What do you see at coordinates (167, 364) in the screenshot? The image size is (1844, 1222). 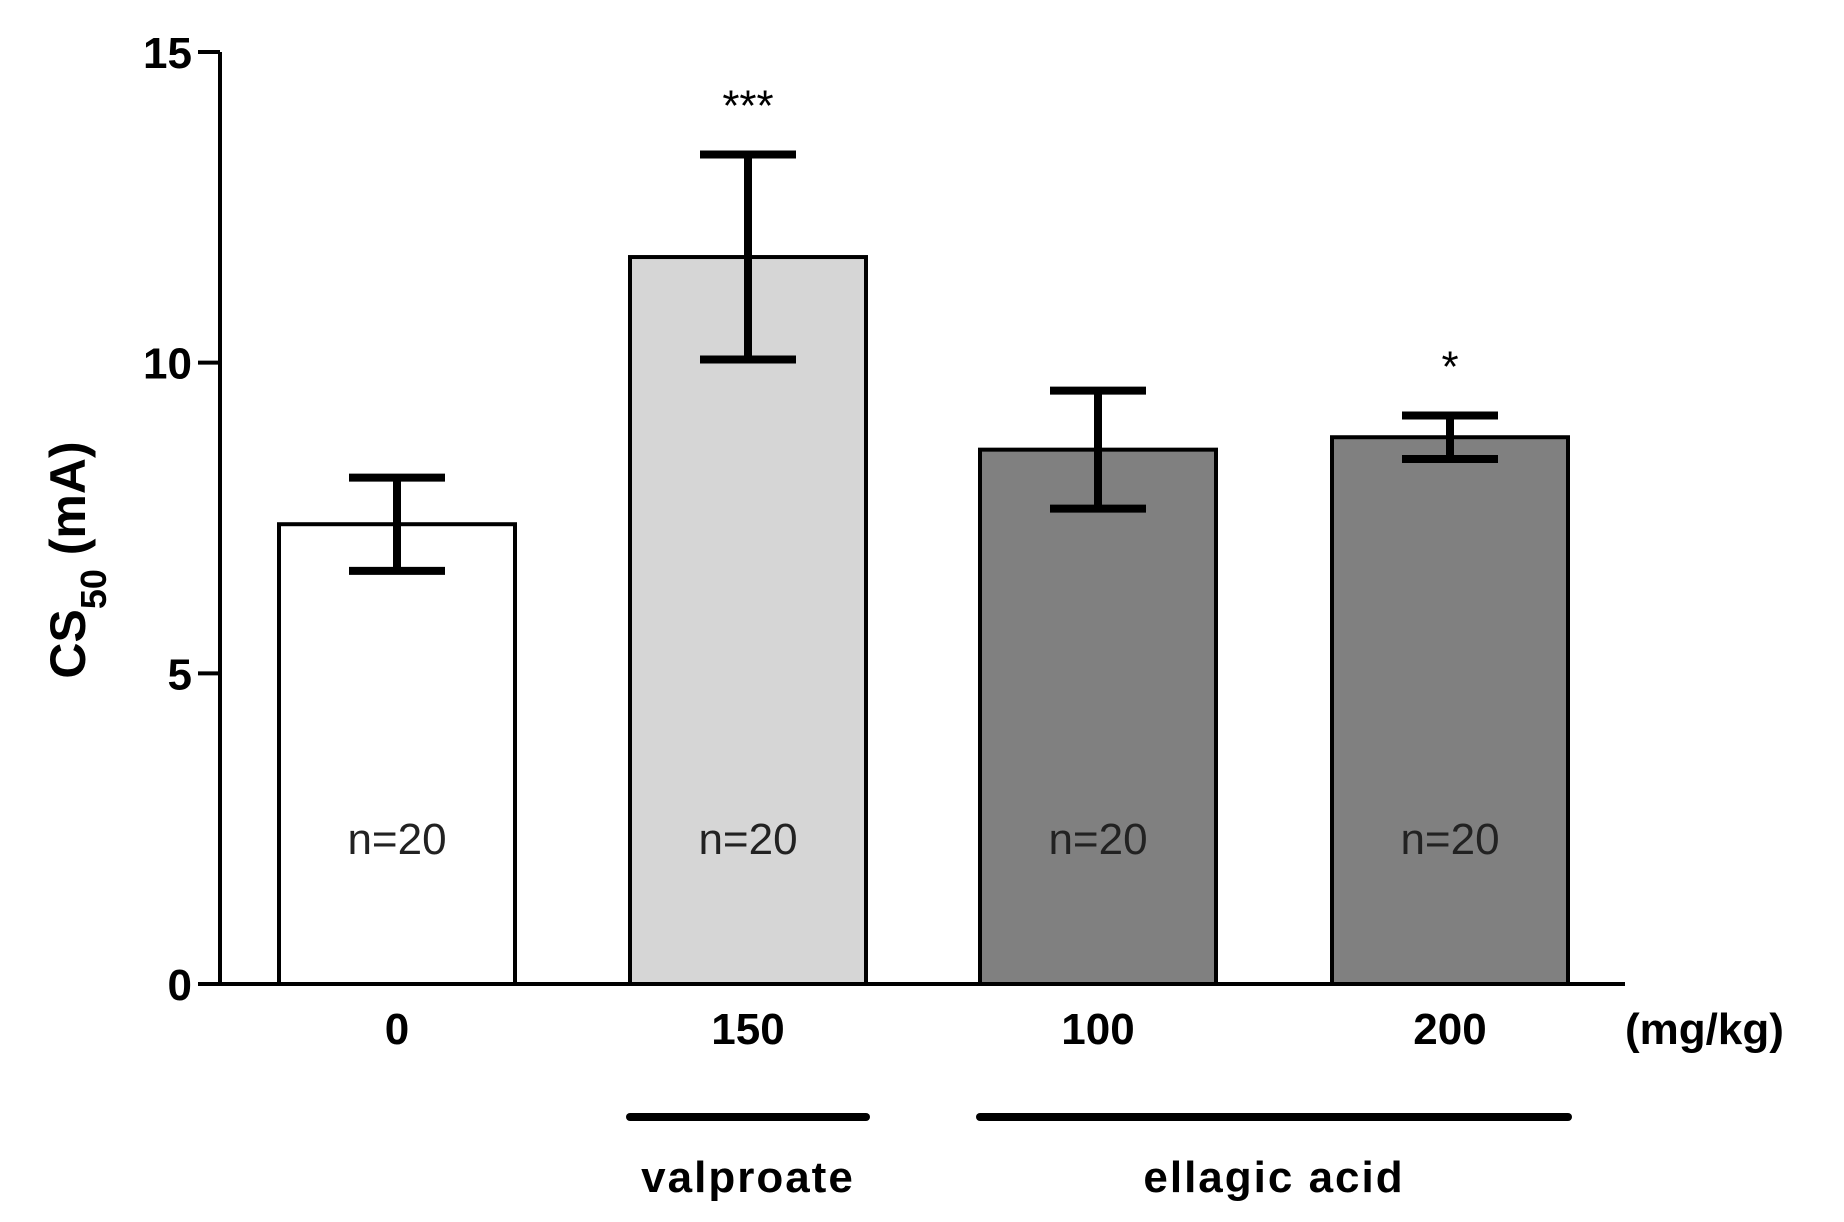 I see `y-tick-label-10: 10` at bounding box center [167, 364].